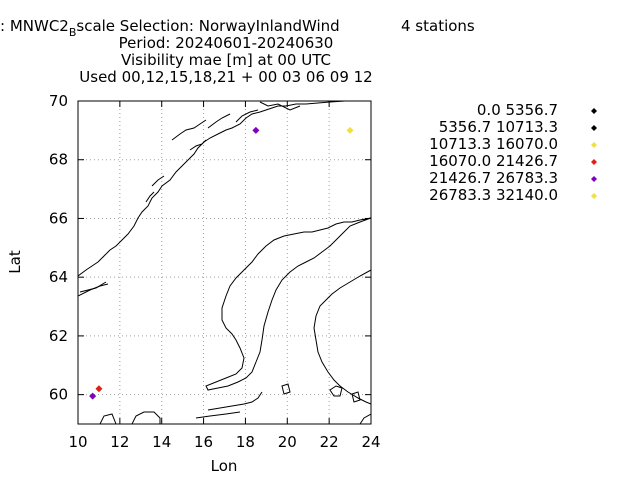  What do you see at coordinates (34, 26) in the screenshot?
I see `title-model-prefix: : MNWC2` at bounding box center [34, 26].